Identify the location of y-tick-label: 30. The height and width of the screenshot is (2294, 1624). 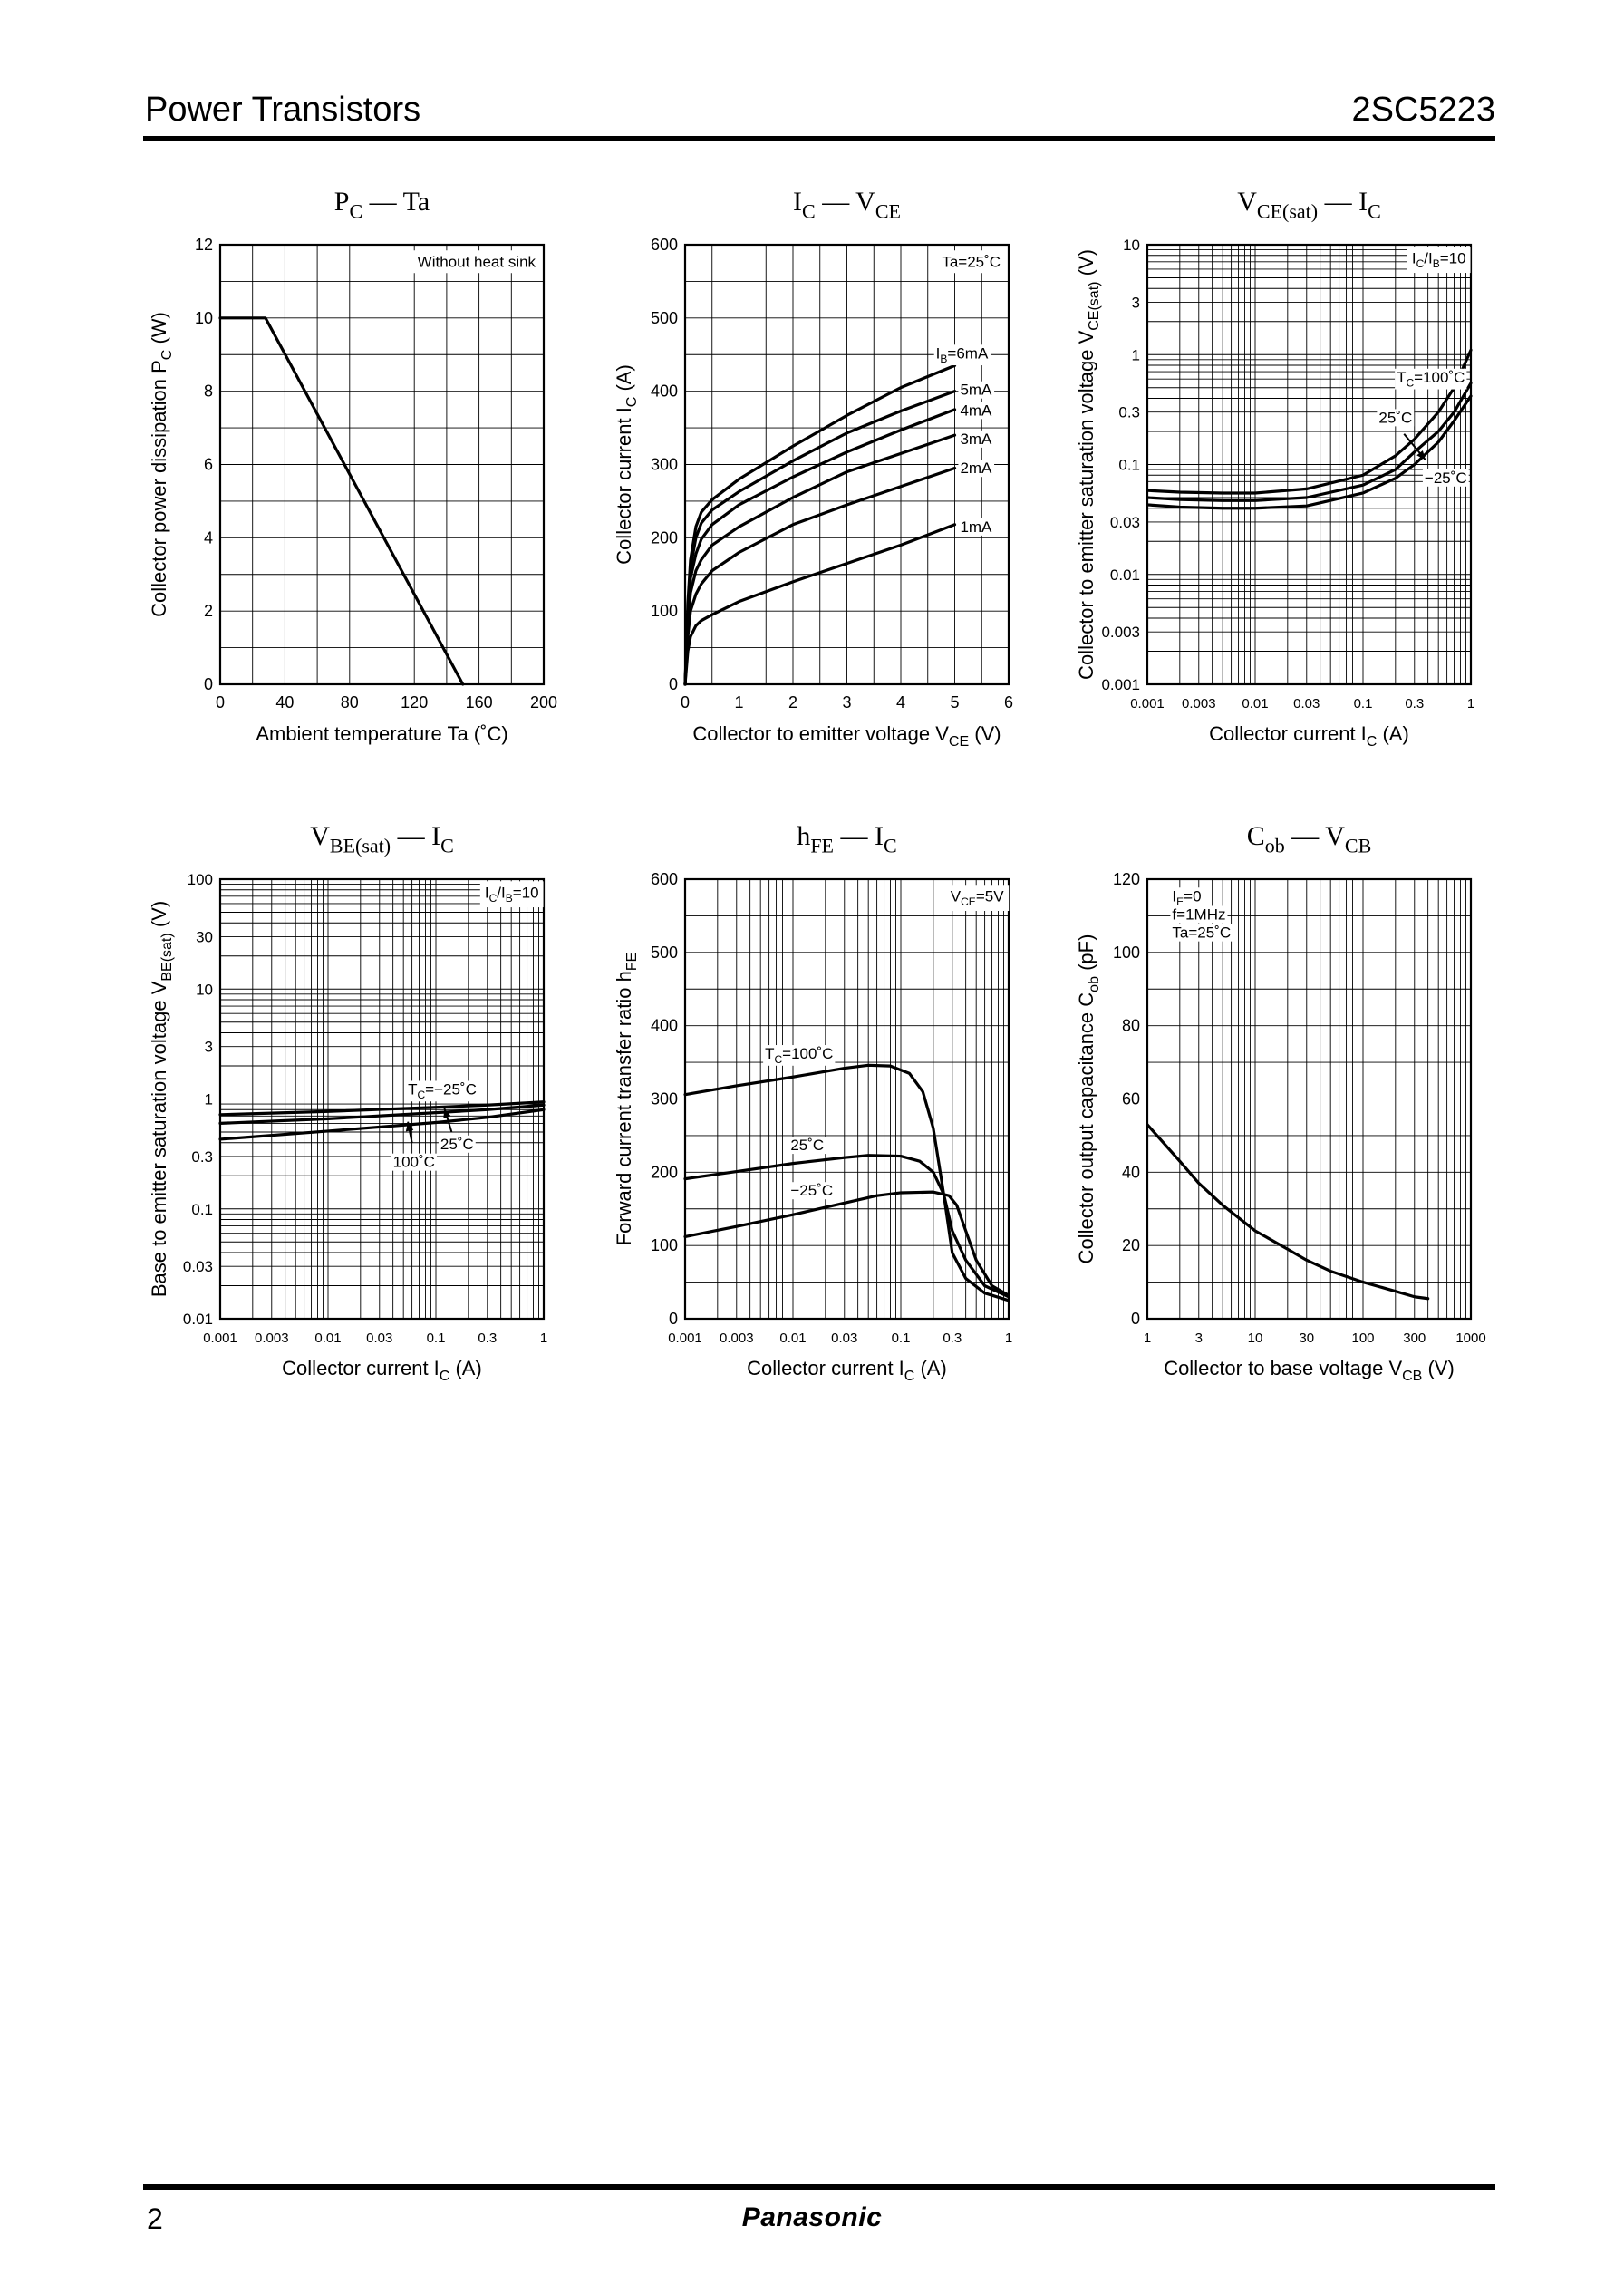
(204, 936).